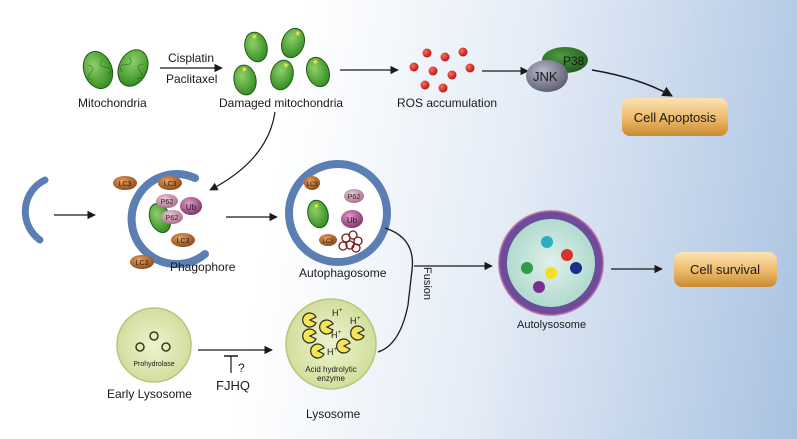  I want to click on cell-apoptosis-pill: Cell Apoptosis, so click(675, 117).